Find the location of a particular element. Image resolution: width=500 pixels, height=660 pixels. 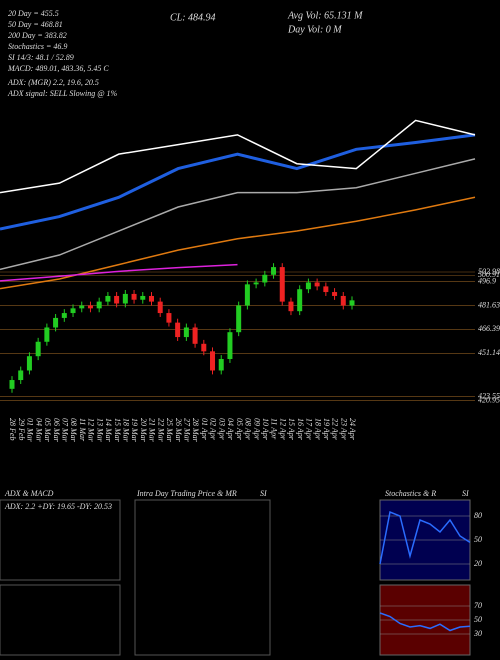

header-text: Day Vol: 0 M is located at coordinates (314, 29).